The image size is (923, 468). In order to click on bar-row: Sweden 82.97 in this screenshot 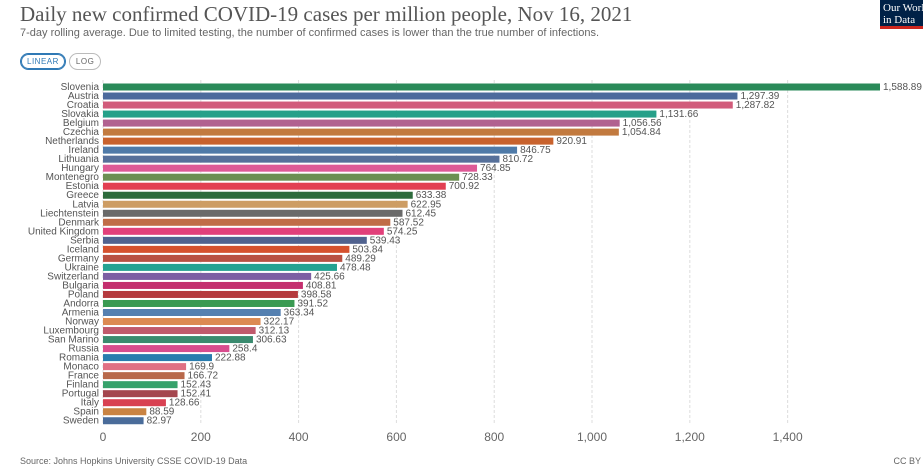, I will do `click(117, 421)`.